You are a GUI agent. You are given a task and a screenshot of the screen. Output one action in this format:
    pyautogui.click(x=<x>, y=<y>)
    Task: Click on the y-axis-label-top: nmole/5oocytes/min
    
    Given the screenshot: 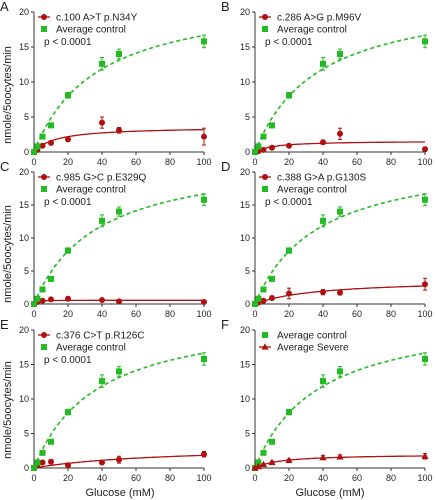 What is the action you would take?
    pyautogui.click(x=8, y=95)
    